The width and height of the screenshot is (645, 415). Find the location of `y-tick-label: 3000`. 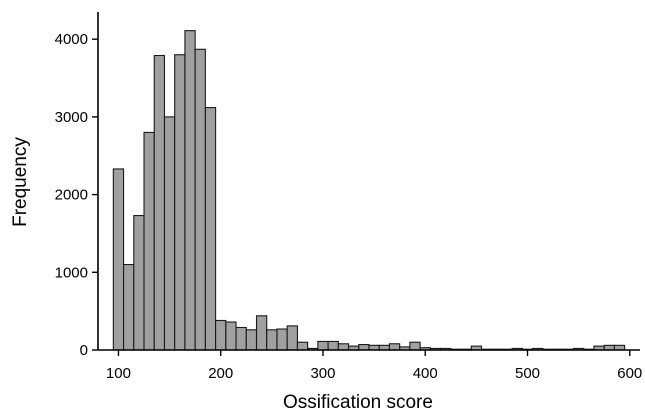

y-tick-label: 3000 is located at coordinates (71, 117).